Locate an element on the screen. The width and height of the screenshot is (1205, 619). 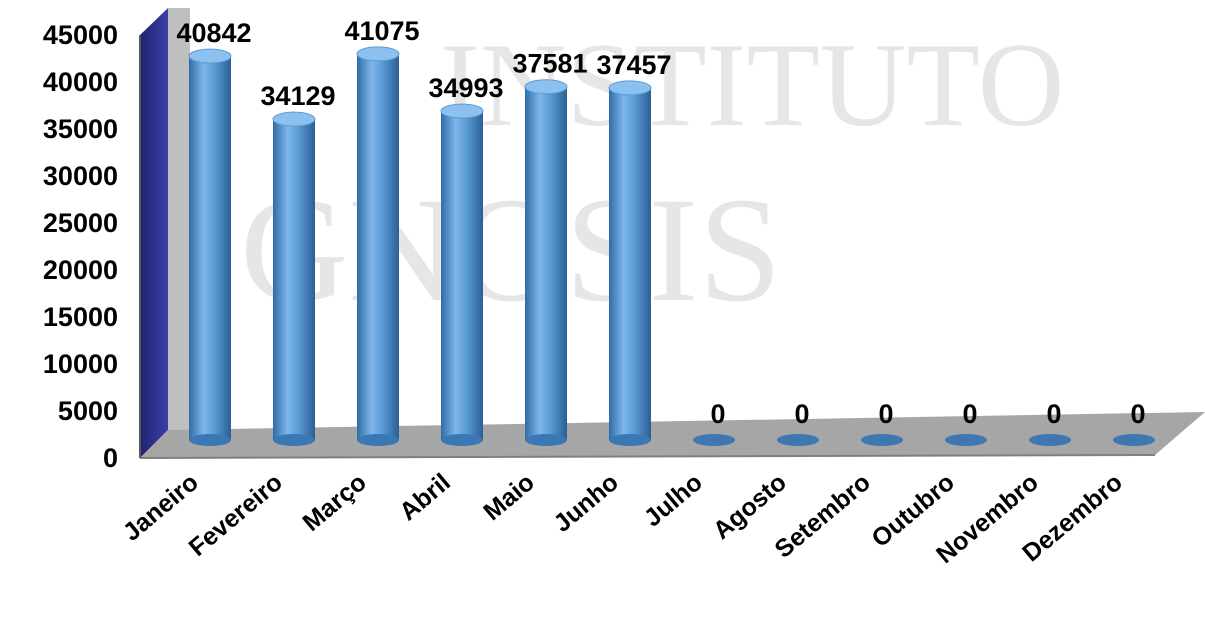
floor-edge is located at coordinates (647, 456).